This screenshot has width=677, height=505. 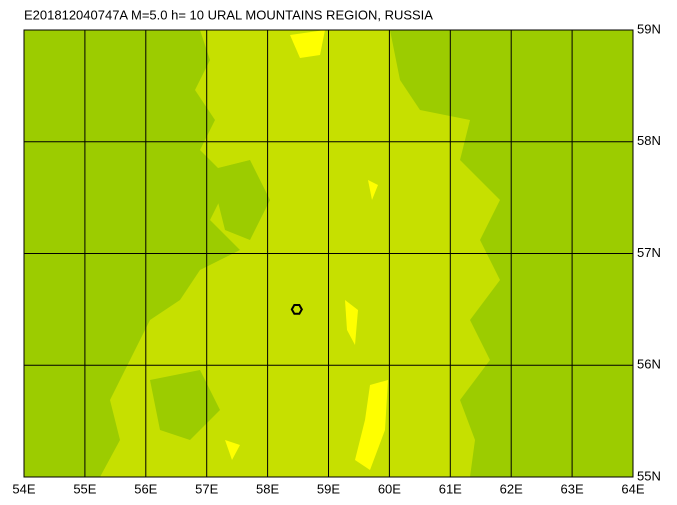 What do you see at coordinates (206, 488) in the screenshot?
I see `x-tick-label: 57E` at bounding box center [206, 488].